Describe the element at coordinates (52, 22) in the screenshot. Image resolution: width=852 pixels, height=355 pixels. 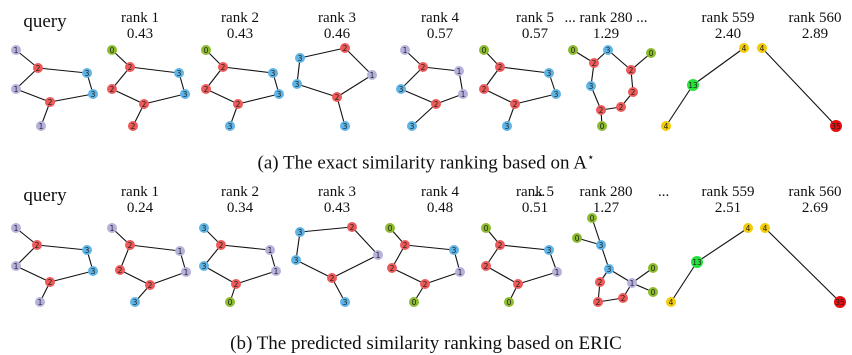
I see `panel_a-col-header-0: query` at that location.